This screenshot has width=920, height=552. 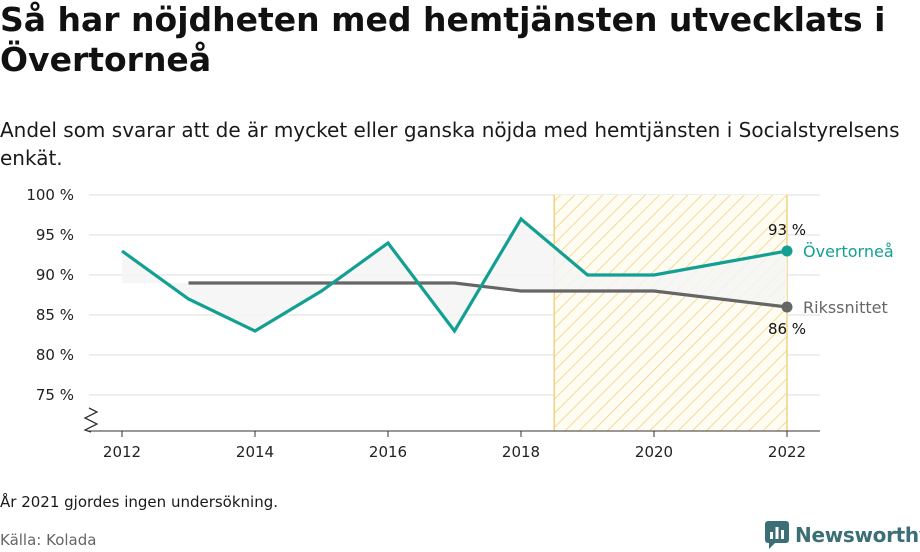 What do you see at coordinates (787, 452) in the screenshot?
I see `x-tick-label: 2022` at bounding box center [787, 452].